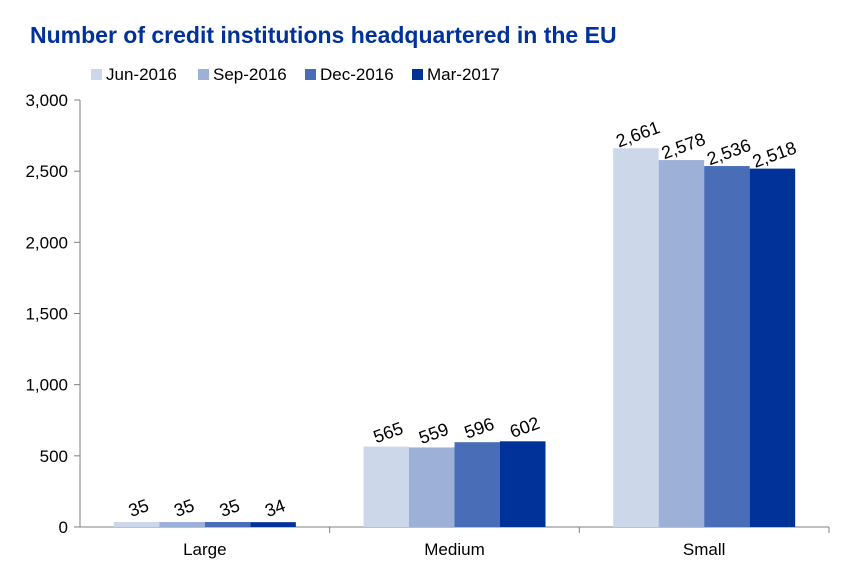 The height and width of the screenshot is (579, 850). I want to click on y-tick-label: 2,500, so click(46, 171).